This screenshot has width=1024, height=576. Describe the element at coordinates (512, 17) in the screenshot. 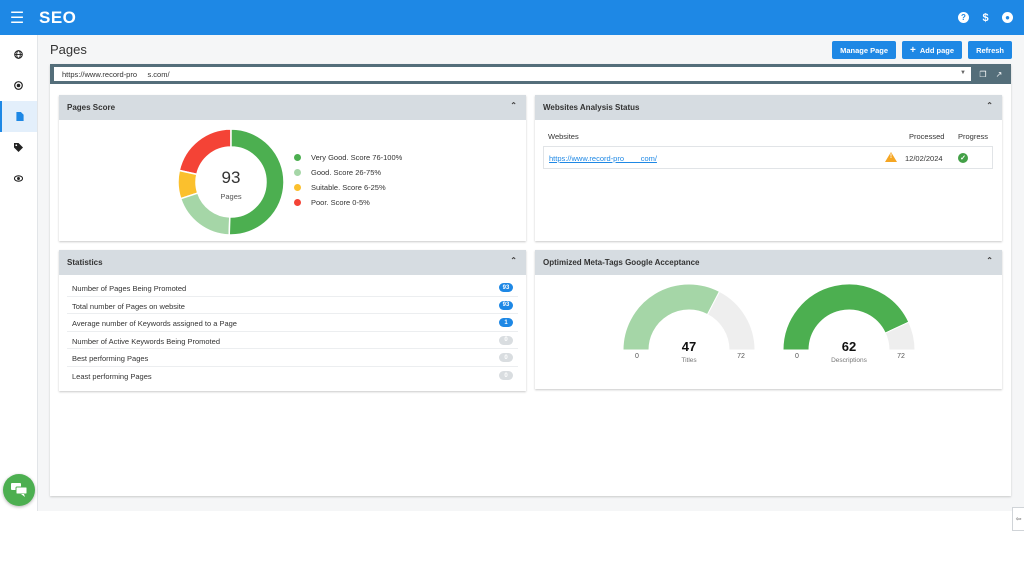

I see `top-bar: ☰ SEO ? $ ●` at that location.